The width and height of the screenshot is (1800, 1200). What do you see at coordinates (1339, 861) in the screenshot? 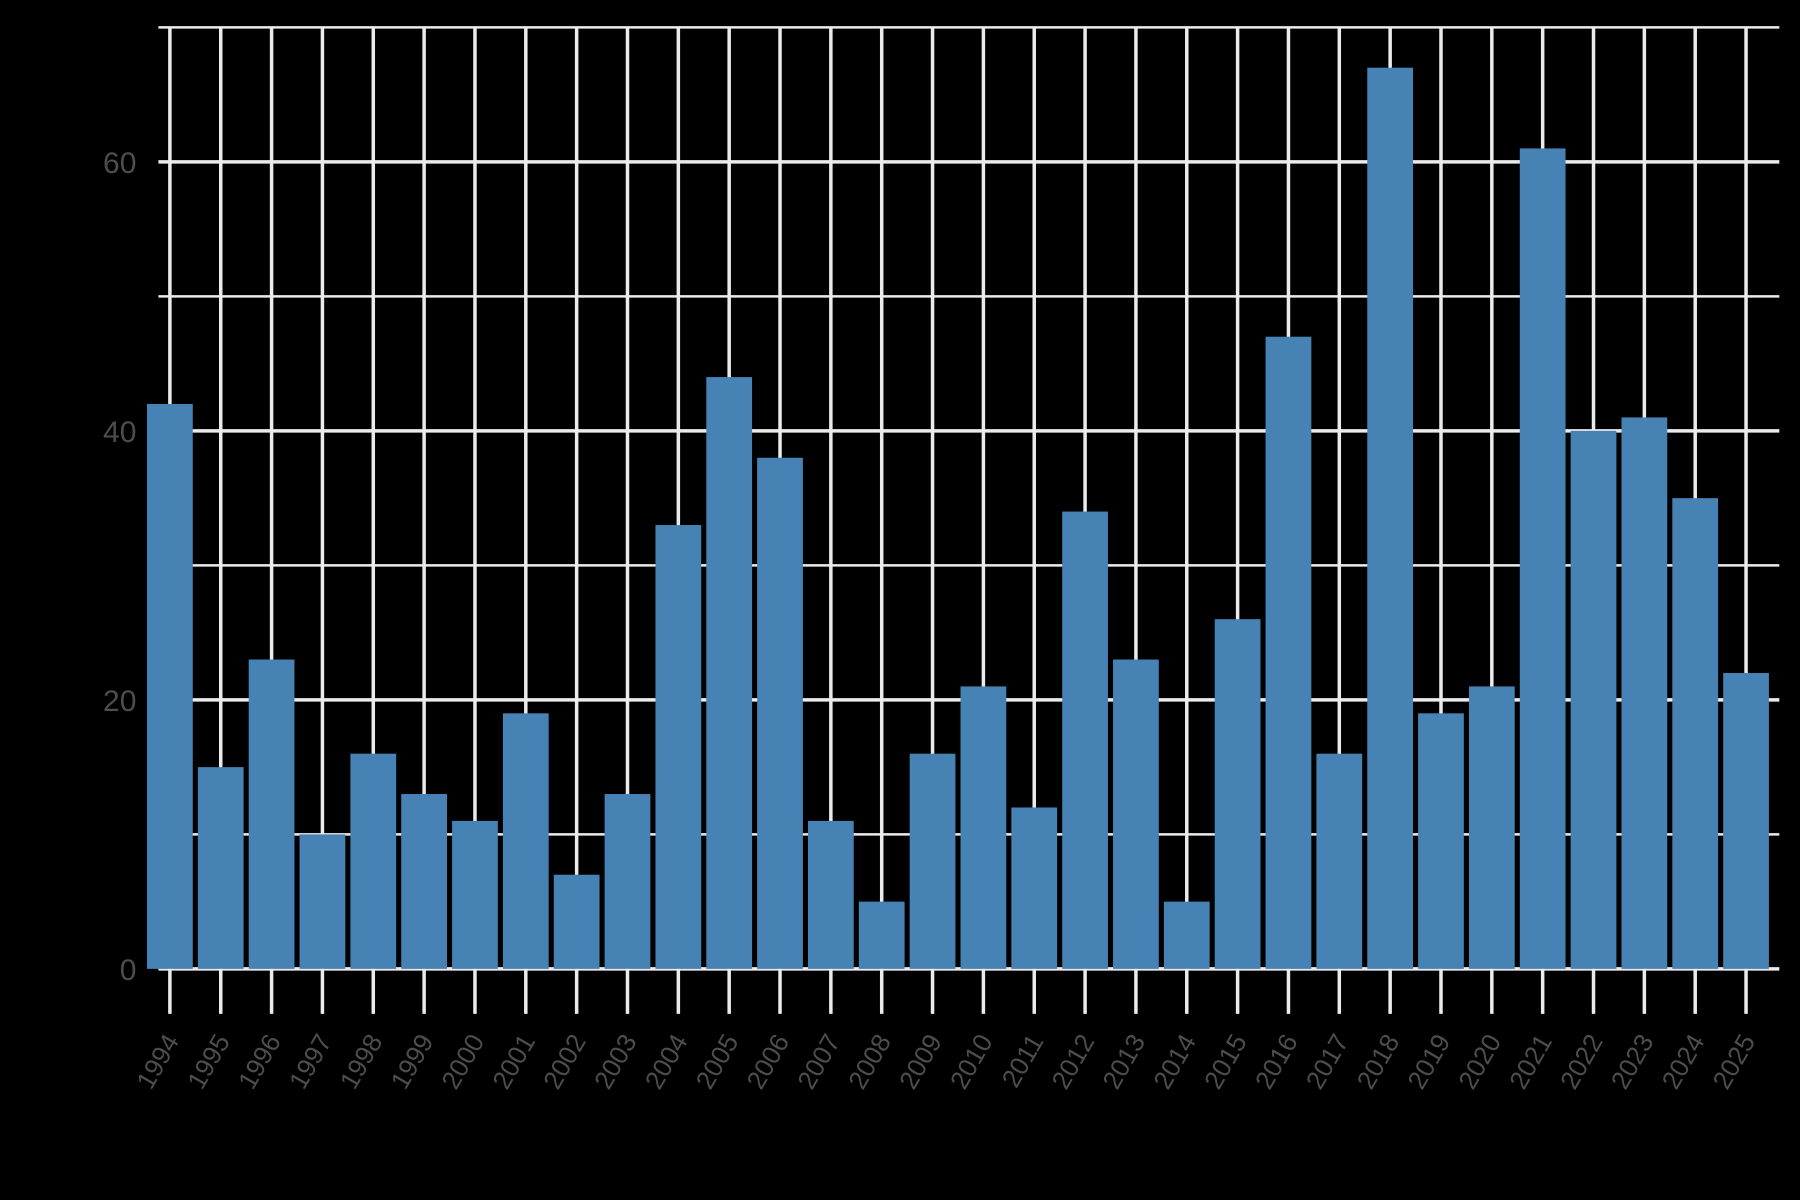
I see `bar-2017` at bounding box center [1339, 861].